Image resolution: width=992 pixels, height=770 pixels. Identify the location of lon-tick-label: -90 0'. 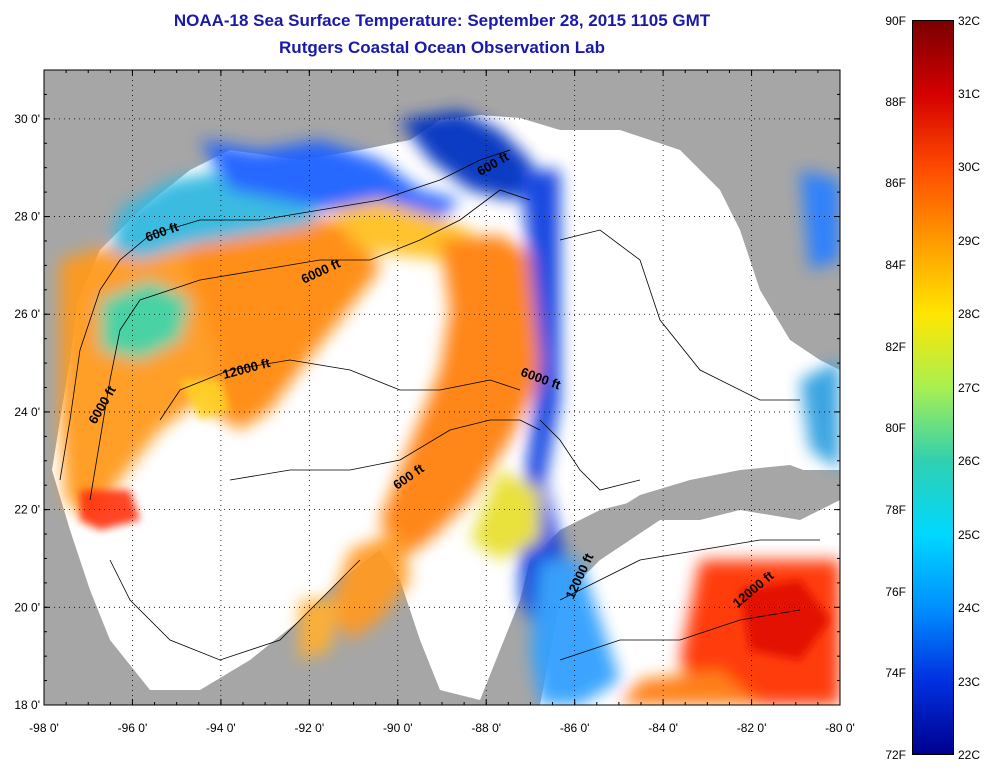
(398, 728).